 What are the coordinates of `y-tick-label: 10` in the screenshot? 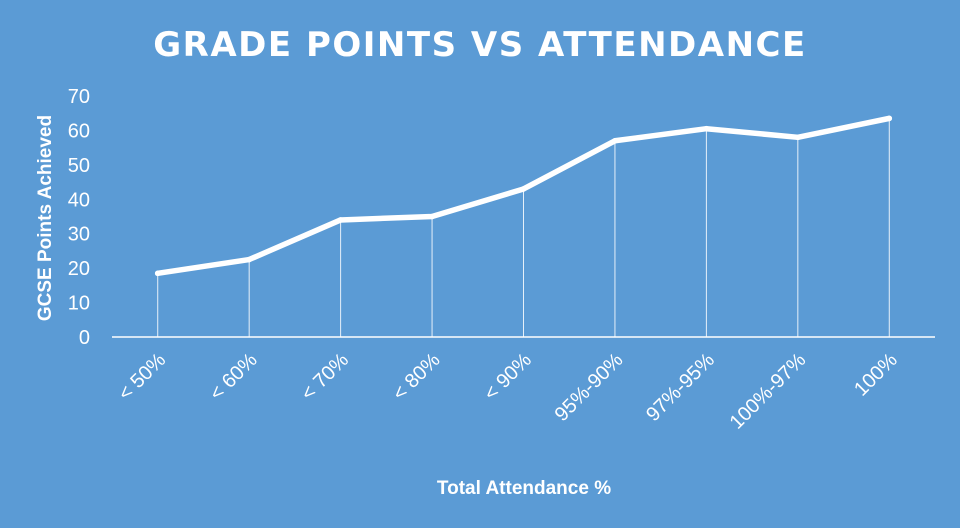 It's located at (79, 304).